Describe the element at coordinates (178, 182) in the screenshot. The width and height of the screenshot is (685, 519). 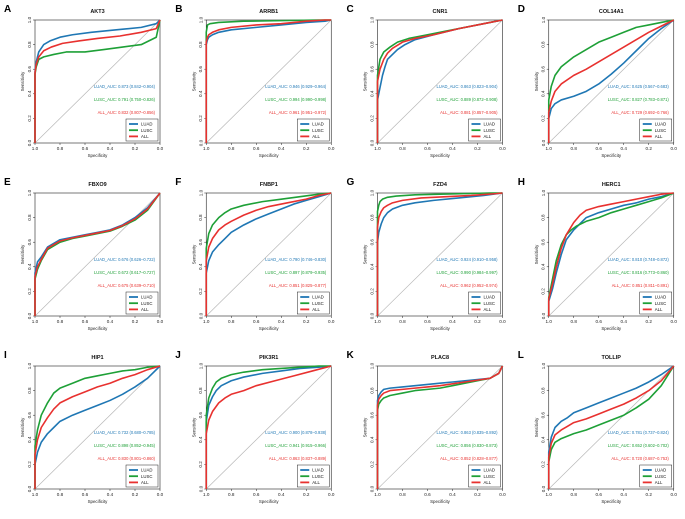
I see `panel-letter: F` at that location.